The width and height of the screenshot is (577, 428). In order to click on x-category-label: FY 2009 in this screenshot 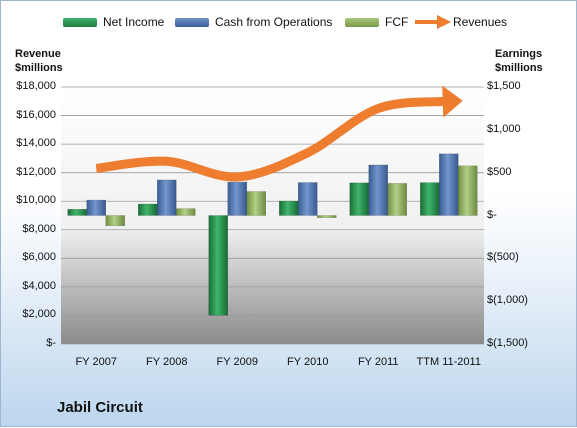, I will do `click(237, 362)`.